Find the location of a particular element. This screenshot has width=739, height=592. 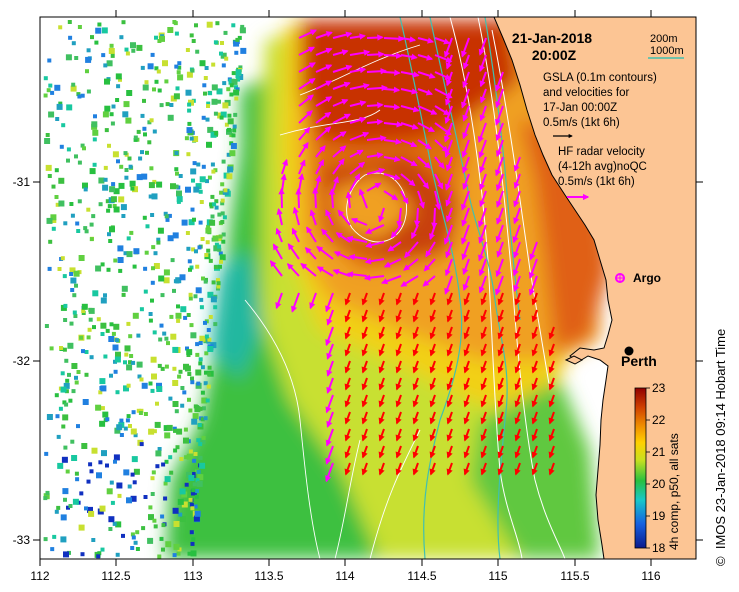

argo-marker is located at coordinates (620, 278).